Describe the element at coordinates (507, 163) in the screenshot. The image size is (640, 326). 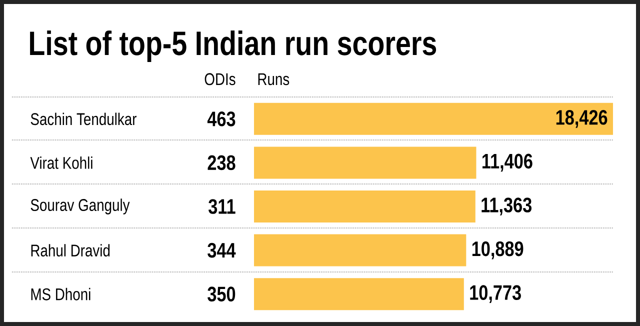
I see `data-label: 11,406` at that location.